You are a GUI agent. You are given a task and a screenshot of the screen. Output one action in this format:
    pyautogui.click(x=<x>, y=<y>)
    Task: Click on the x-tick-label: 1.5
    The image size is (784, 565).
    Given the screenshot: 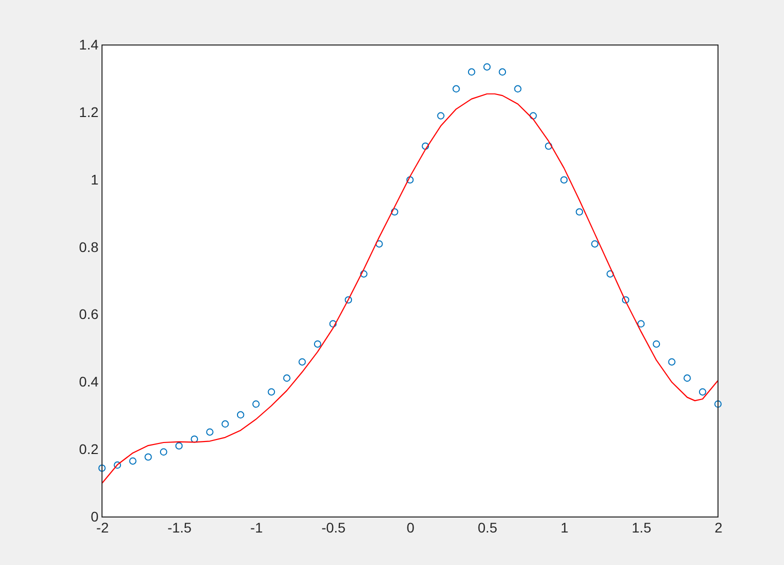 What is the action you would take?
    pyautogui.click(x=642, y=528)
    